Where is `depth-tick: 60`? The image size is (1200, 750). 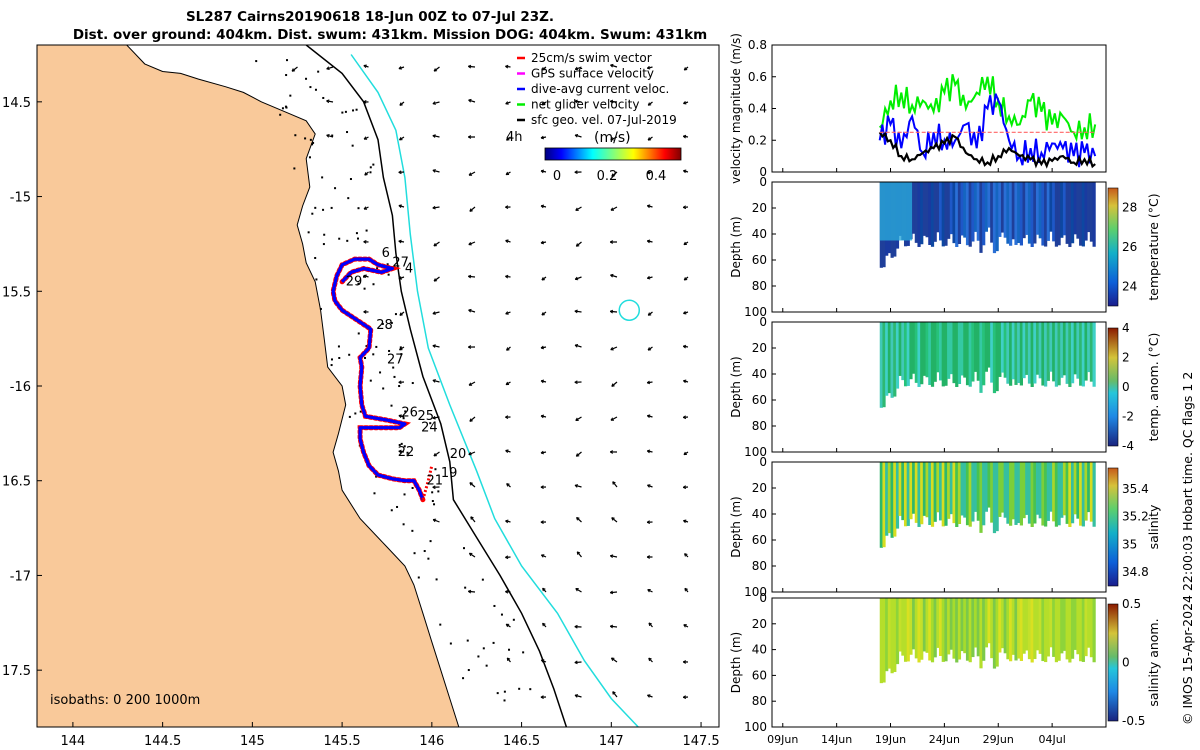
depth-tick: 60 is located at coordinates (759, 400).